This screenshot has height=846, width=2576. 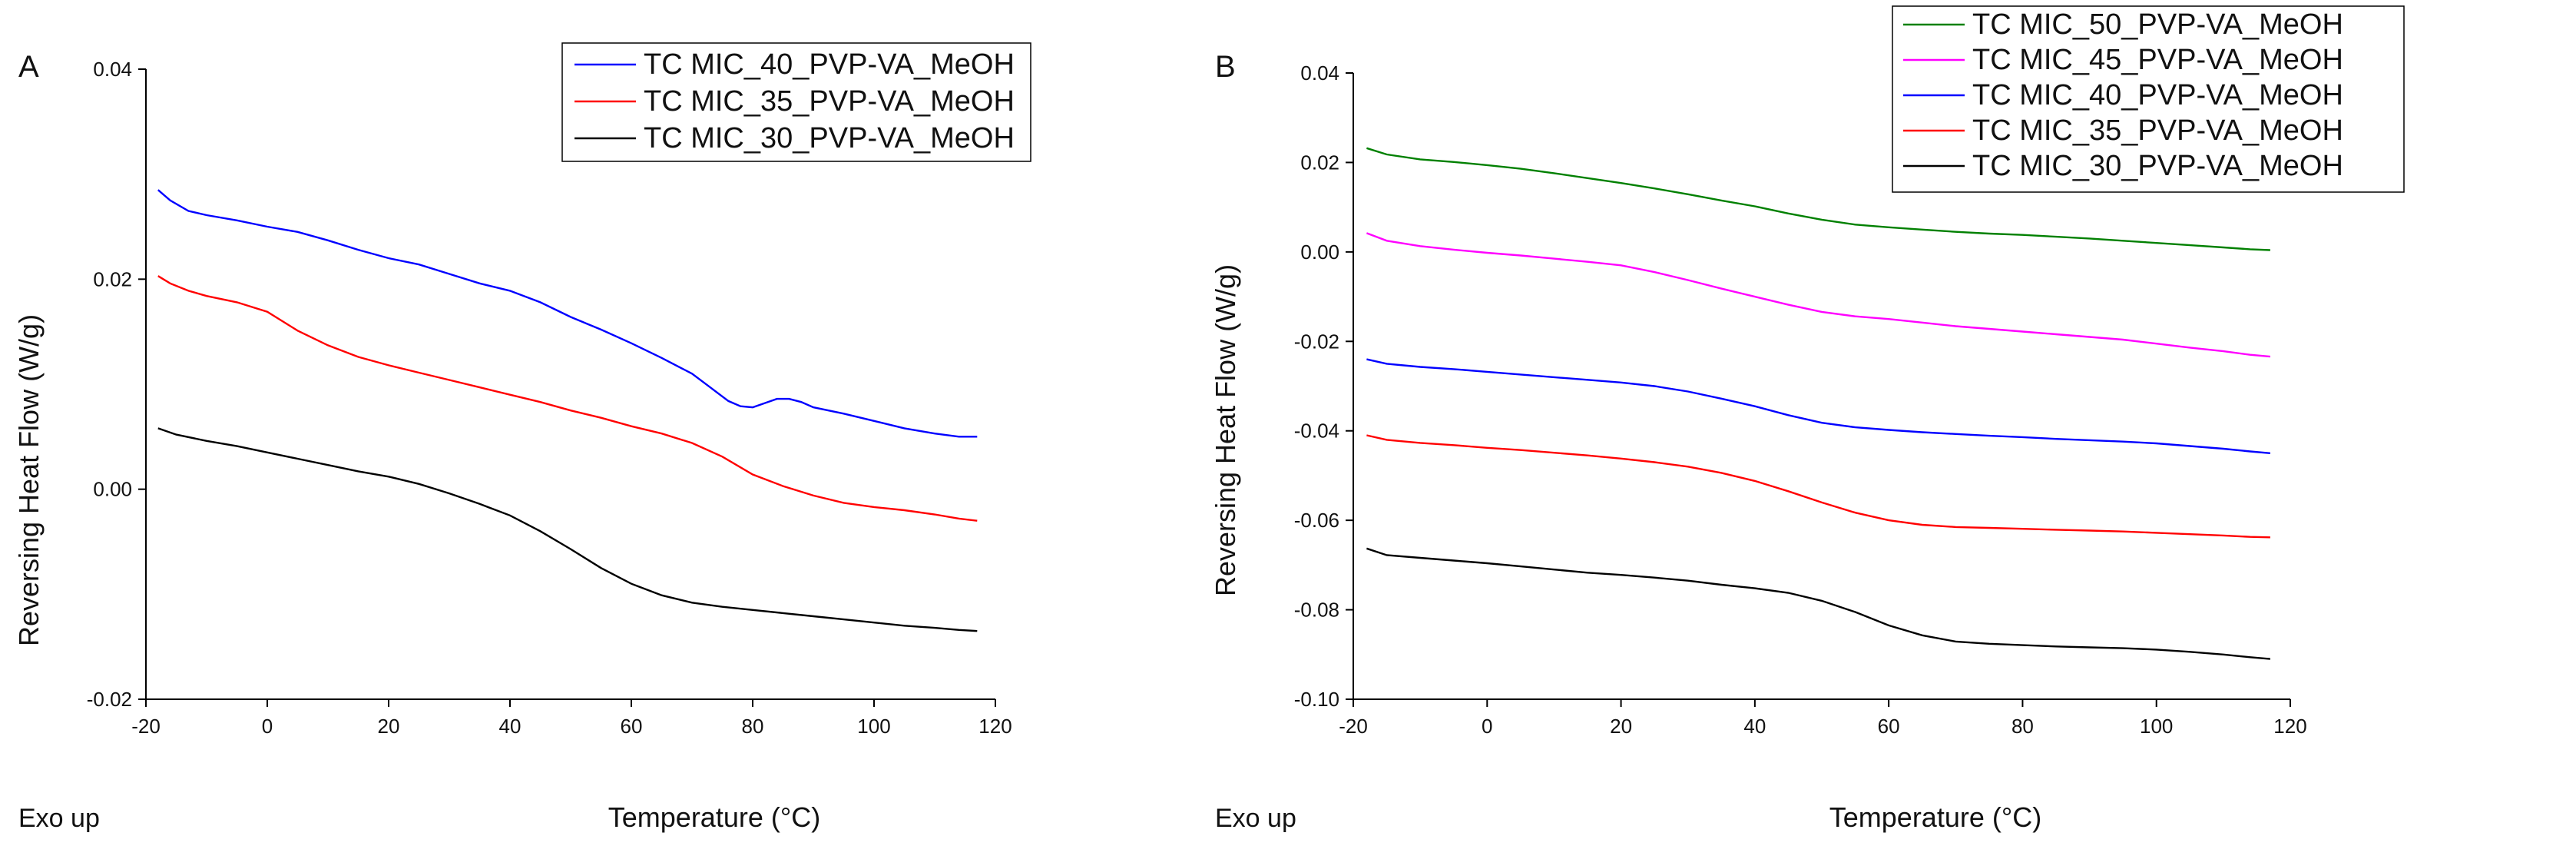 What do you see at coordinates (1316, 699) in the screenshot?
I see `panel-b-y-tick-label: -0.10` at bounding box center [1316, 699].